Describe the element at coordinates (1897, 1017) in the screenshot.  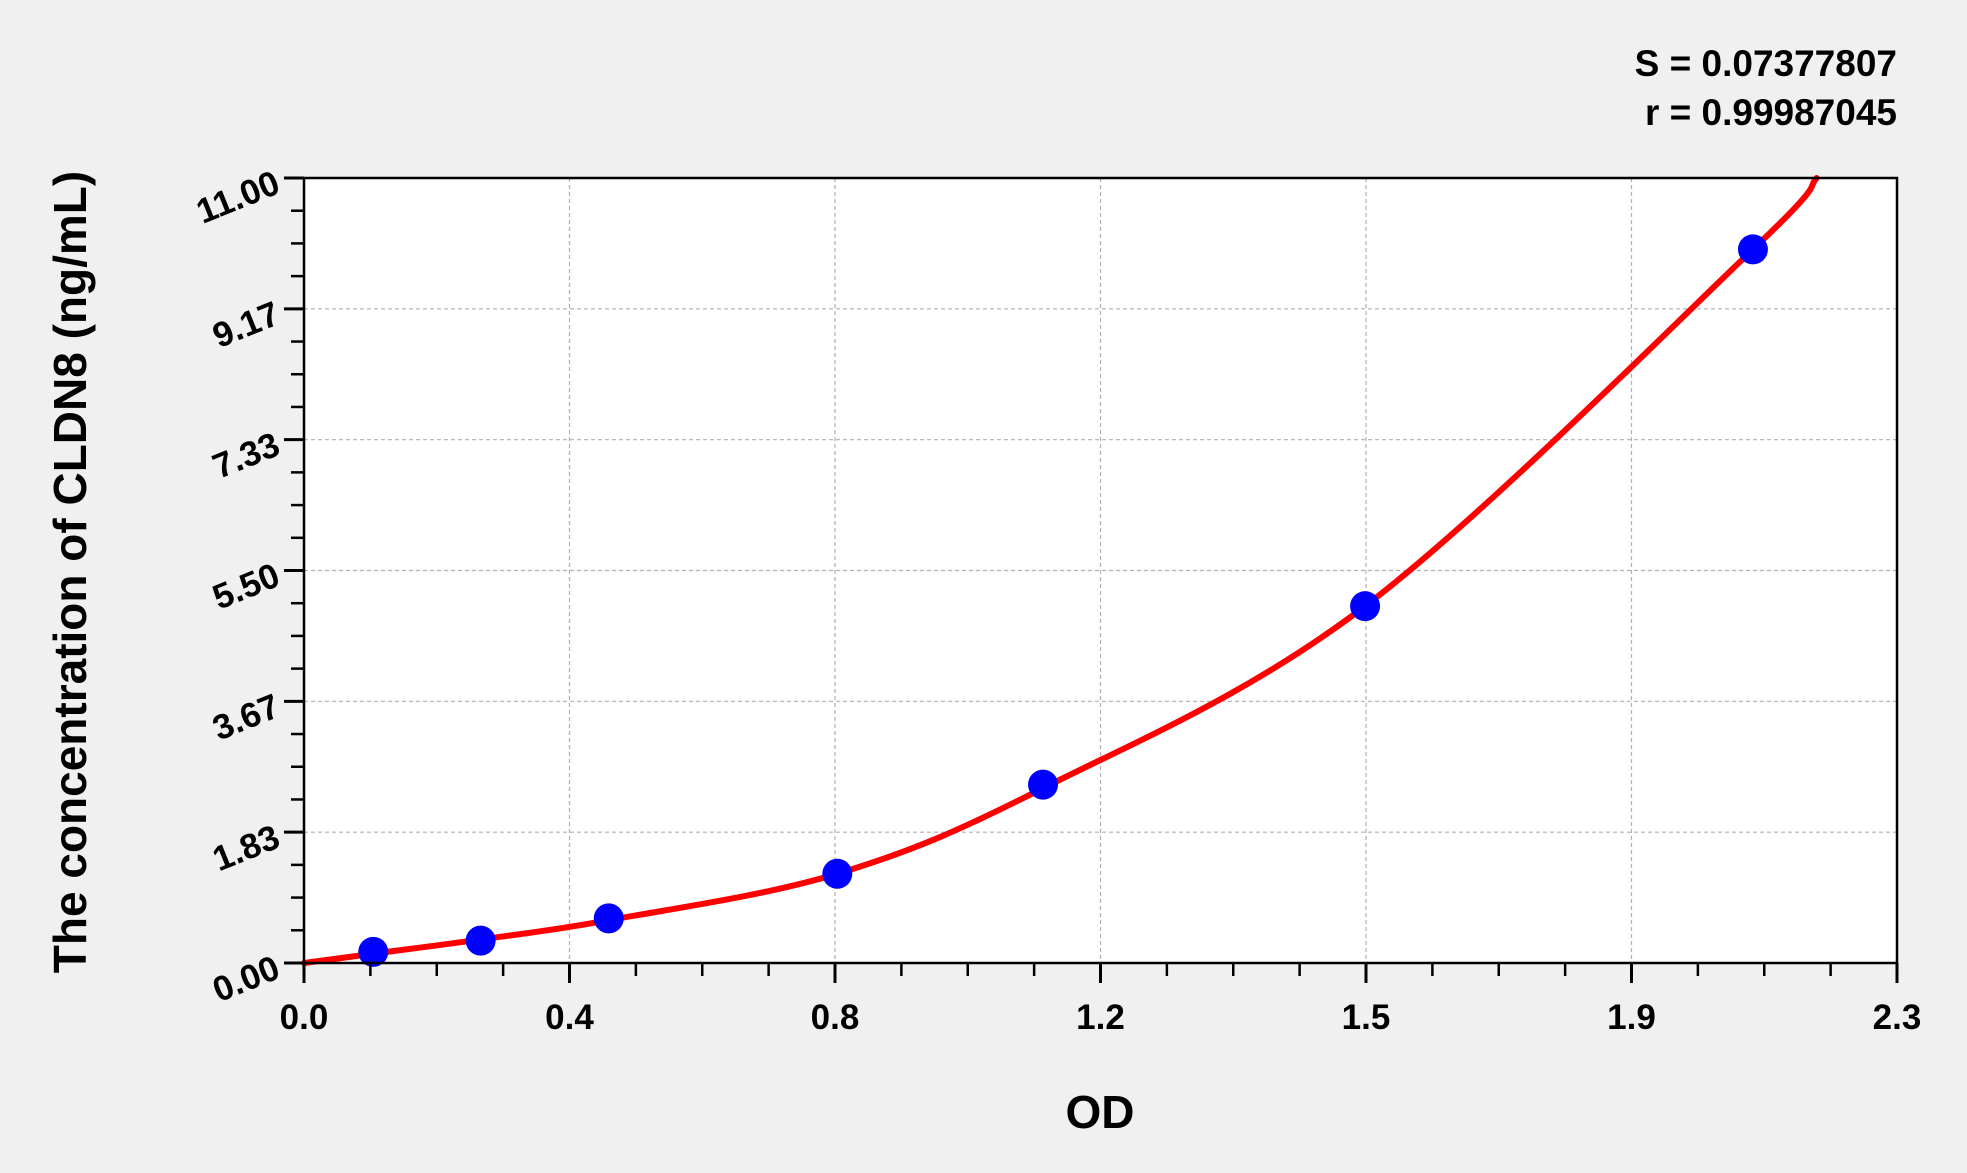
I see `x-tick-label: 2.3` at that location.